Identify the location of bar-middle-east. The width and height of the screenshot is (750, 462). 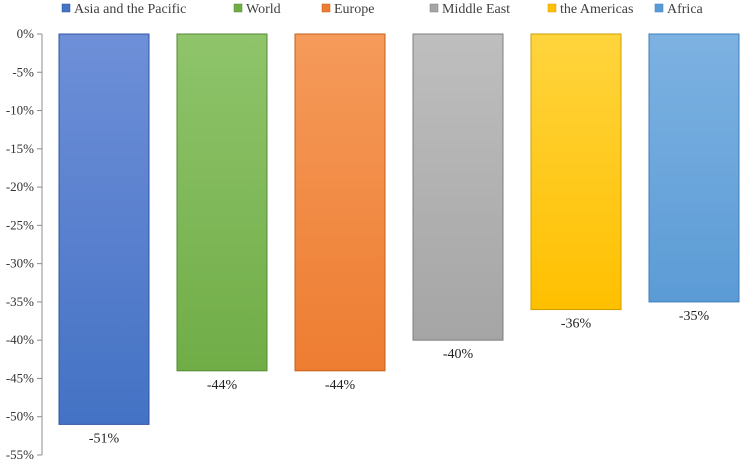
(458, 187).